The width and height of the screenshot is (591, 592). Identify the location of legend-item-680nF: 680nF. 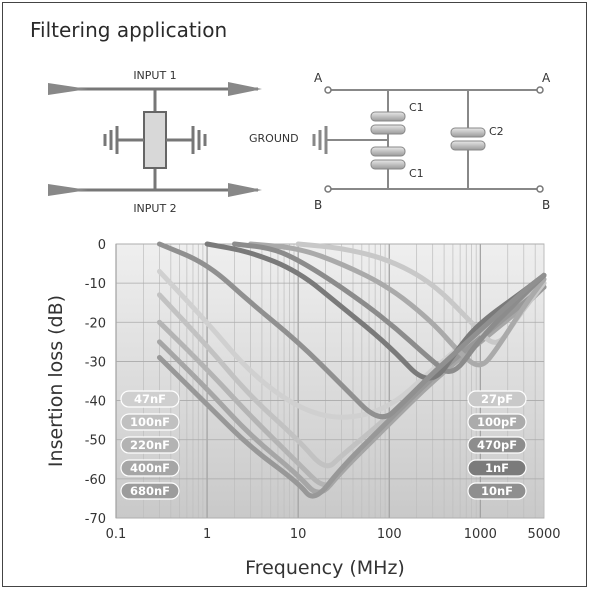
(150, 491).